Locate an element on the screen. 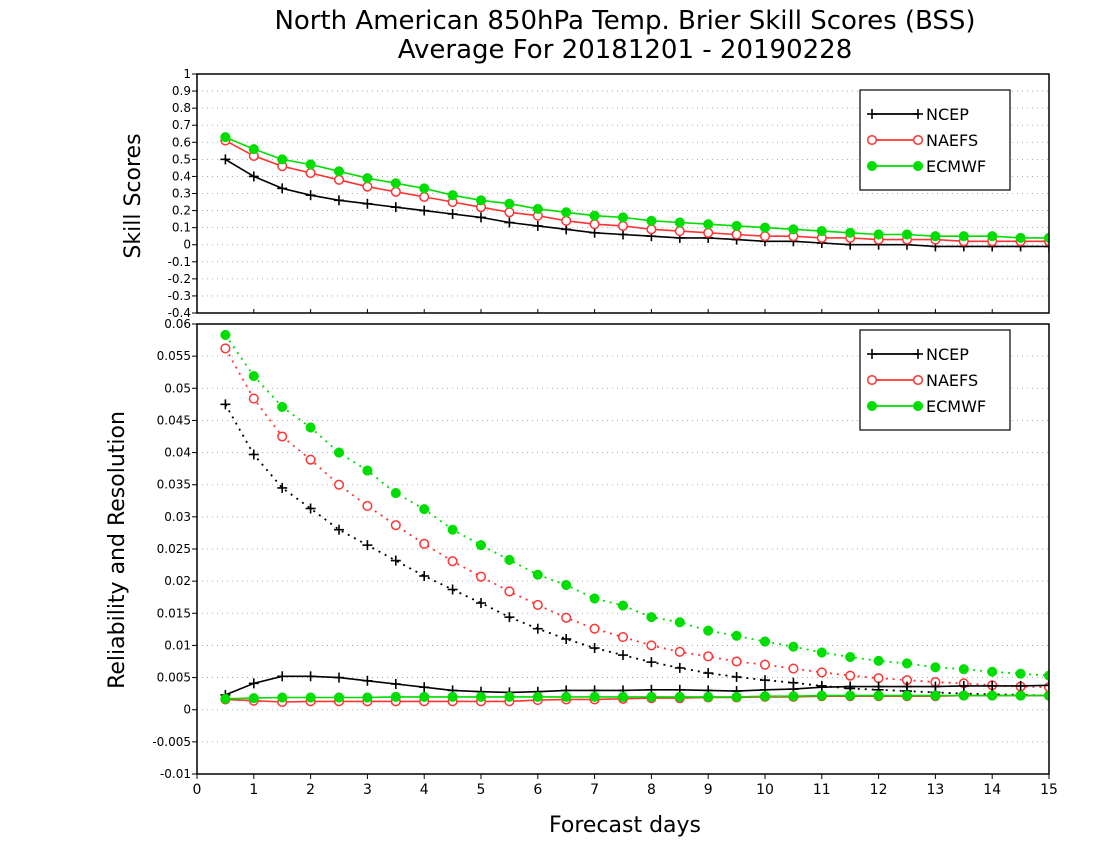  legend-label: ECMWF is located at coordinates (956, 166).